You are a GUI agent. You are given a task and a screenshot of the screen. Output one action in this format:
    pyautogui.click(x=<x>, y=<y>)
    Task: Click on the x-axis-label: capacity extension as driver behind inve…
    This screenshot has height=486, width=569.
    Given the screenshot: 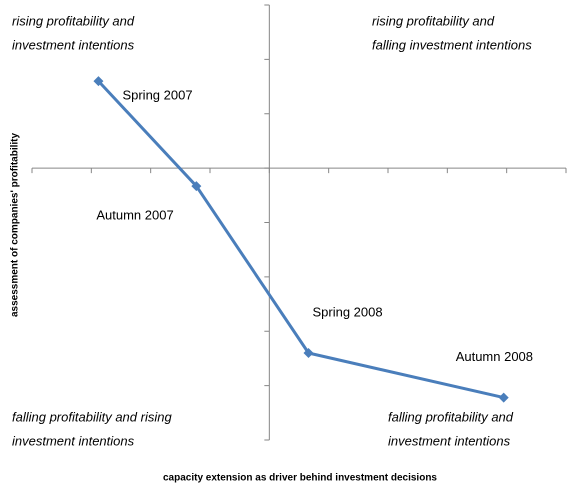 What is the action you would take?
    pyautogui.click(x=300, y=478)
    